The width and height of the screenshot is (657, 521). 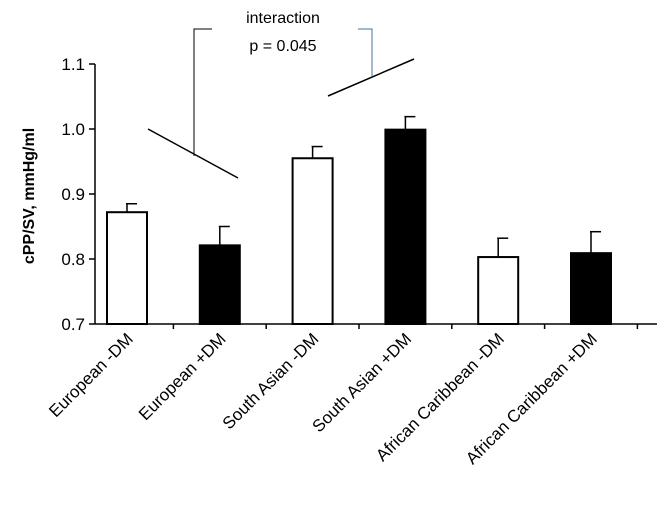 What do you see at coordinates (202, 92) in the screenshot?
I see `annotation-bracket` at bounding box center [202, 92].